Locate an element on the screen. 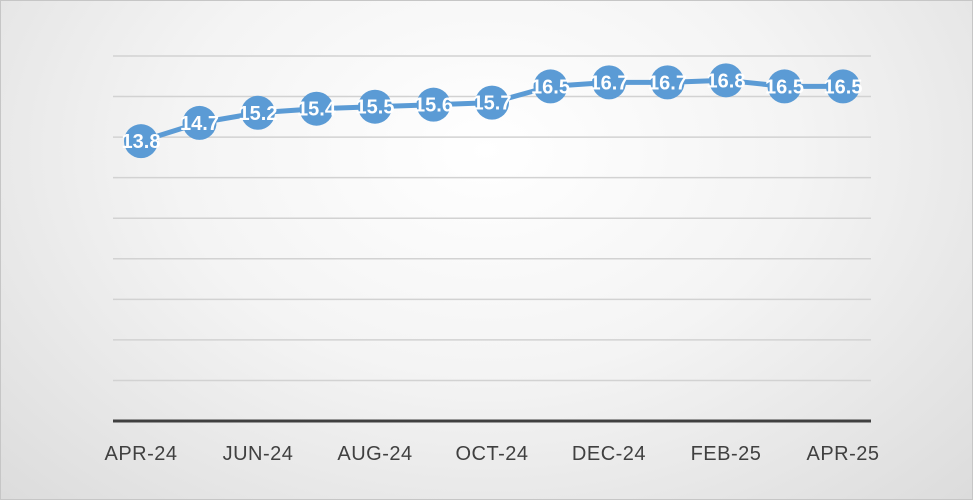 This screenshot has width=973, height=501. x-tick-label: OCT-24 is located at coordinates (491, 454).